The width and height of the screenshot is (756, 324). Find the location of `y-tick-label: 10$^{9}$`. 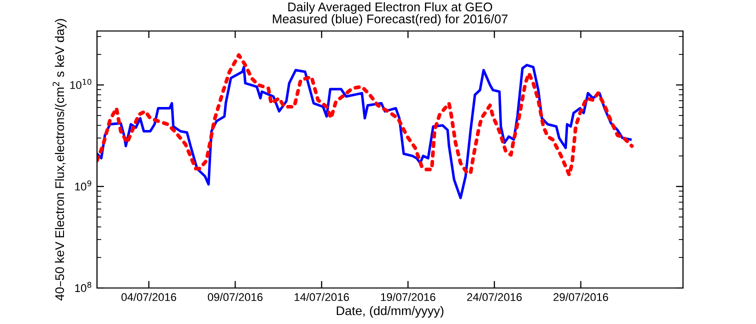

y-tick-label: 10$^{9}$ is located at coordinates (83, 185).